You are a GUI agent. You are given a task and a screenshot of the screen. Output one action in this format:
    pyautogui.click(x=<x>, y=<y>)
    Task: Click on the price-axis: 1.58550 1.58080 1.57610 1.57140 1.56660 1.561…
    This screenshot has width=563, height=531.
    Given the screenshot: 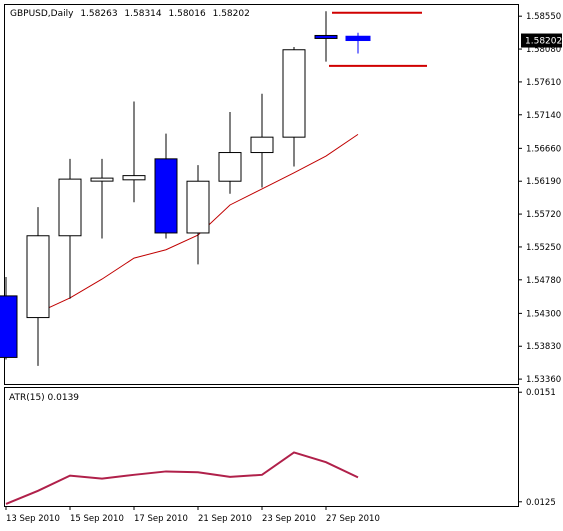 What is the action you would take?
    pyautogui.click(x=539, y=198)
    